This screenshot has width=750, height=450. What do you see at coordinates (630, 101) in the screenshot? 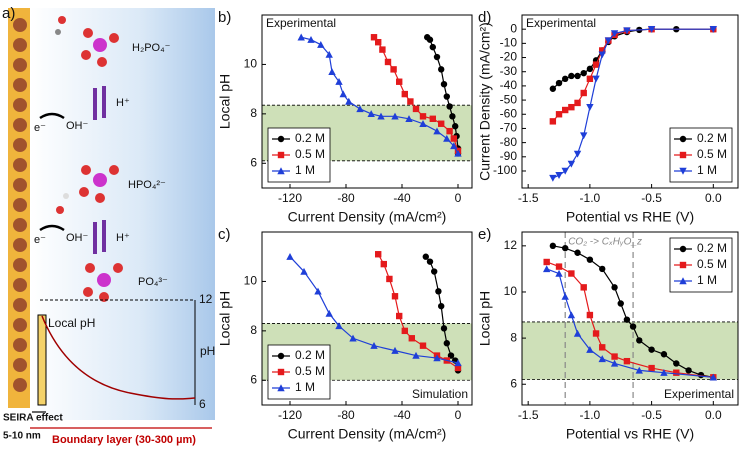
I see `plot-frame` at bounding box center [630, 101].